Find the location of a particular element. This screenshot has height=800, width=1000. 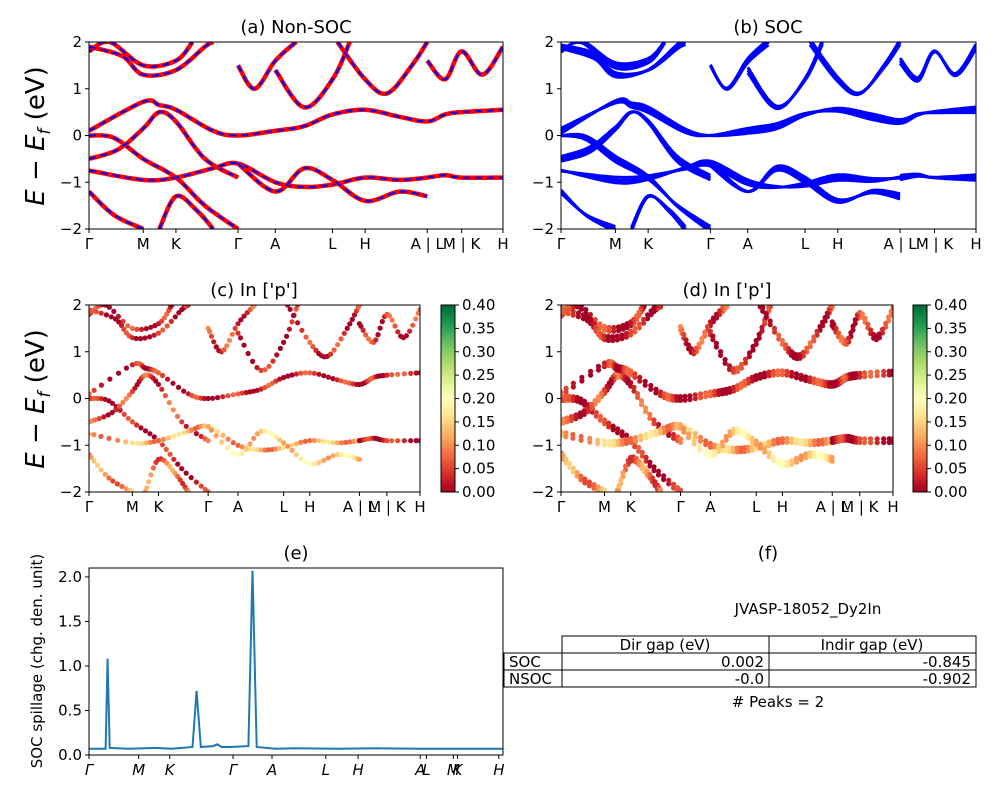

panel-c-ylabel: E − Ef (eV) is located at coordinates (38, 399).